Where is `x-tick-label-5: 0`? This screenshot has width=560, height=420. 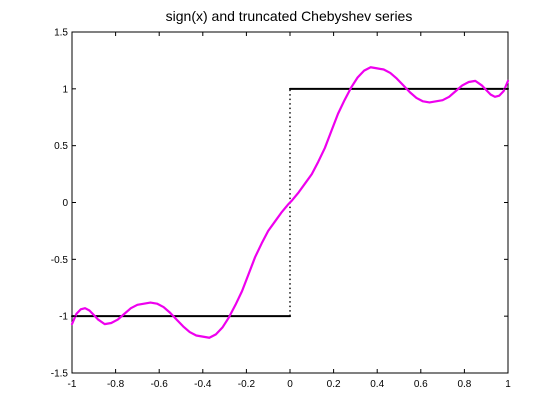
x-tick-label-5: 0 is located at coordinates (290, 384).